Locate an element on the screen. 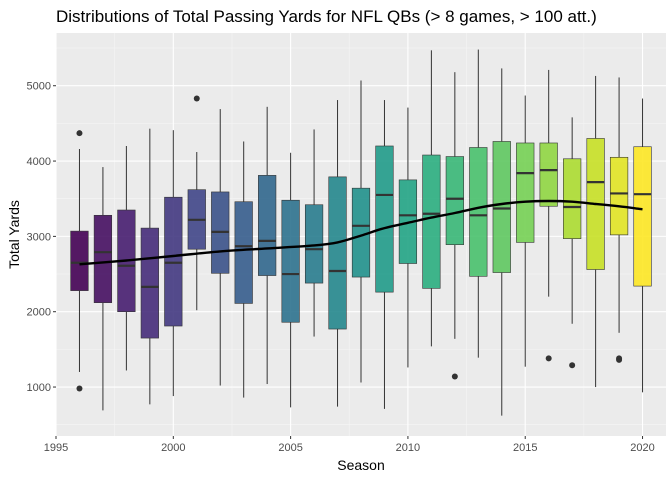 This screenshot has height=480, width=672. box-2003 is located at coordinates (243, 269).